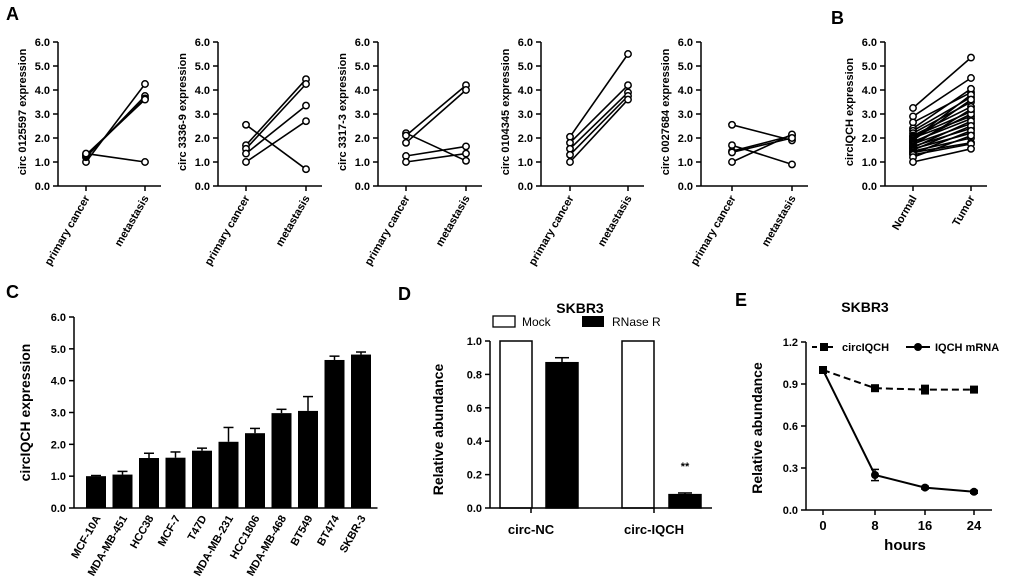 The height and width of the screenshot is (582, 1020). What do you see at coordinates (474, 509) in the screenshot?
I see `chart-d-y-tick-label: 0.0` at bounding box center [474, 509].